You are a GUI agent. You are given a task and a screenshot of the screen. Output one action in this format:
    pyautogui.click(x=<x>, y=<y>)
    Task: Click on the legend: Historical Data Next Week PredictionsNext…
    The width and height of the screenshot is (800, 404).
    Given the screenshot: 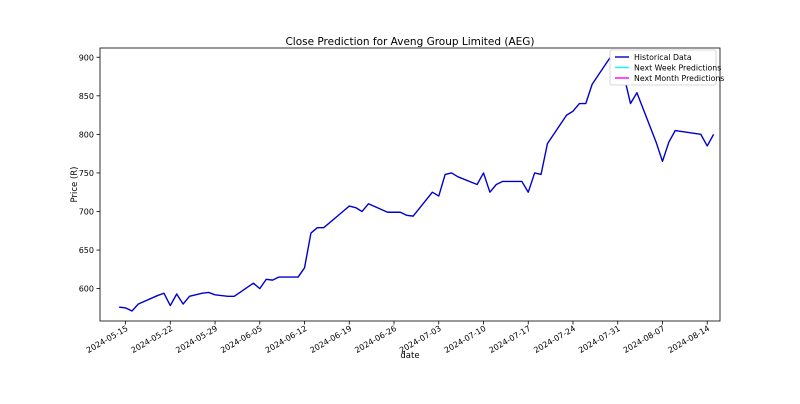 What is the action you would take?
    pyautogui.click(x=666, y=67)
    